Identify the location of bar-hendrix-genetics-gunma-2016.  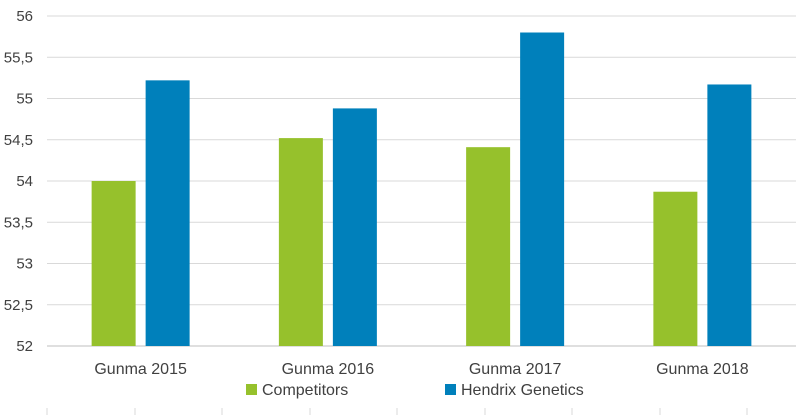
(354, 227).